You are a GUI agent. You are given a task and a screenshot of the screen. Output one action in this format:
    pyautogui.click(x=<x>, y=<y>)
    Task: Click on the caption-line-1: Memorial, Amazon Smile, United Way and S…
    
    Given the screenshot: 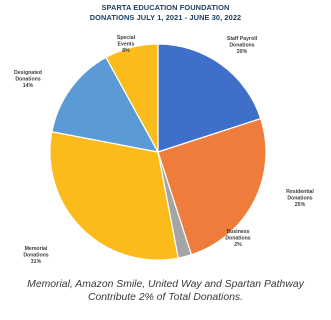 What is the action you would take?
    pyautogui.click(x=165, y=284)
    